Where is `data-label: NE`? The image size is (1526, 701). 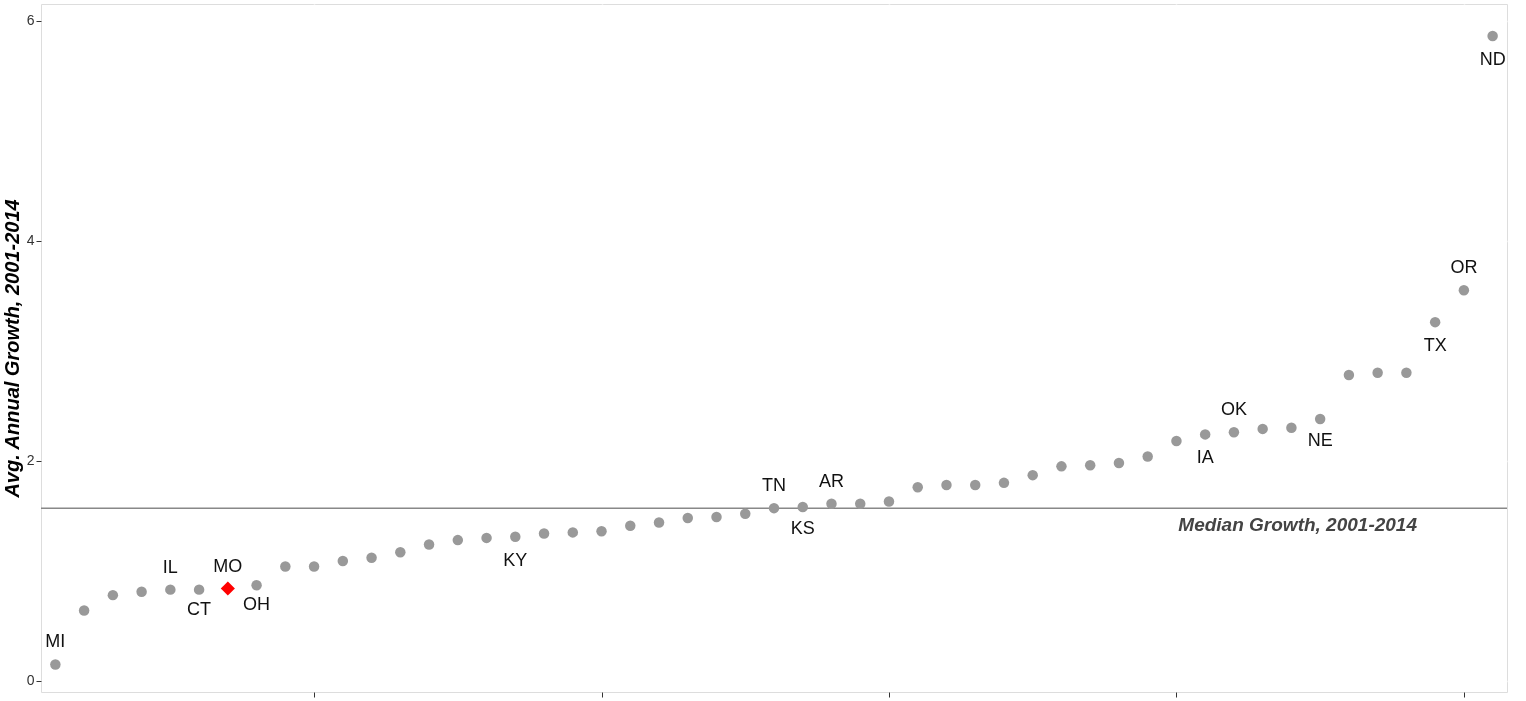 data-label: NE is located at coordinates (1320, 440).